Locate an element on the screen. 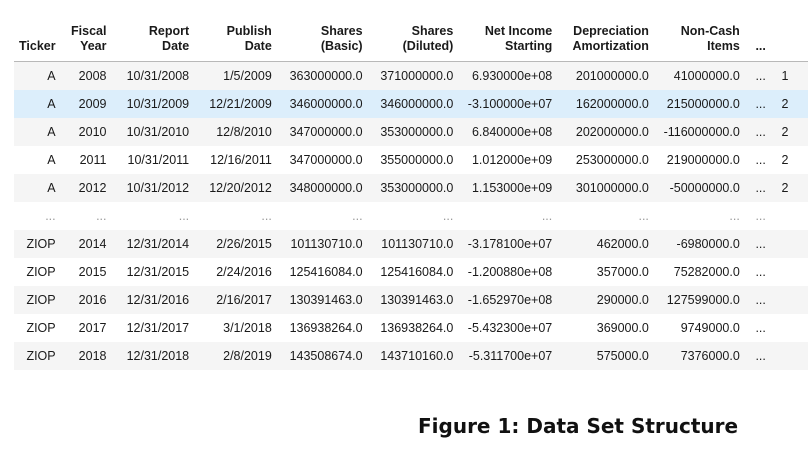 This screenshot has width=808, height=455. cell-non-cash: -116000000.0 is located at coordinates (701, 132).